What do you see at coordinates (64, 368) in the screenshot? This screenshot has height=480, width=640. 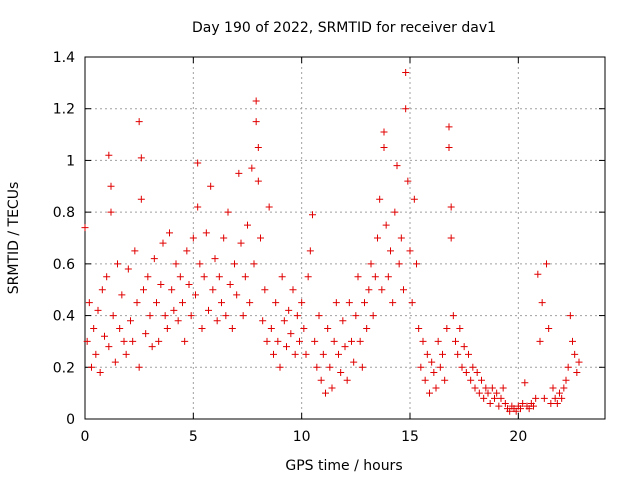 I see `y-tick-label: 0.2` at bounding box center [64, 368].